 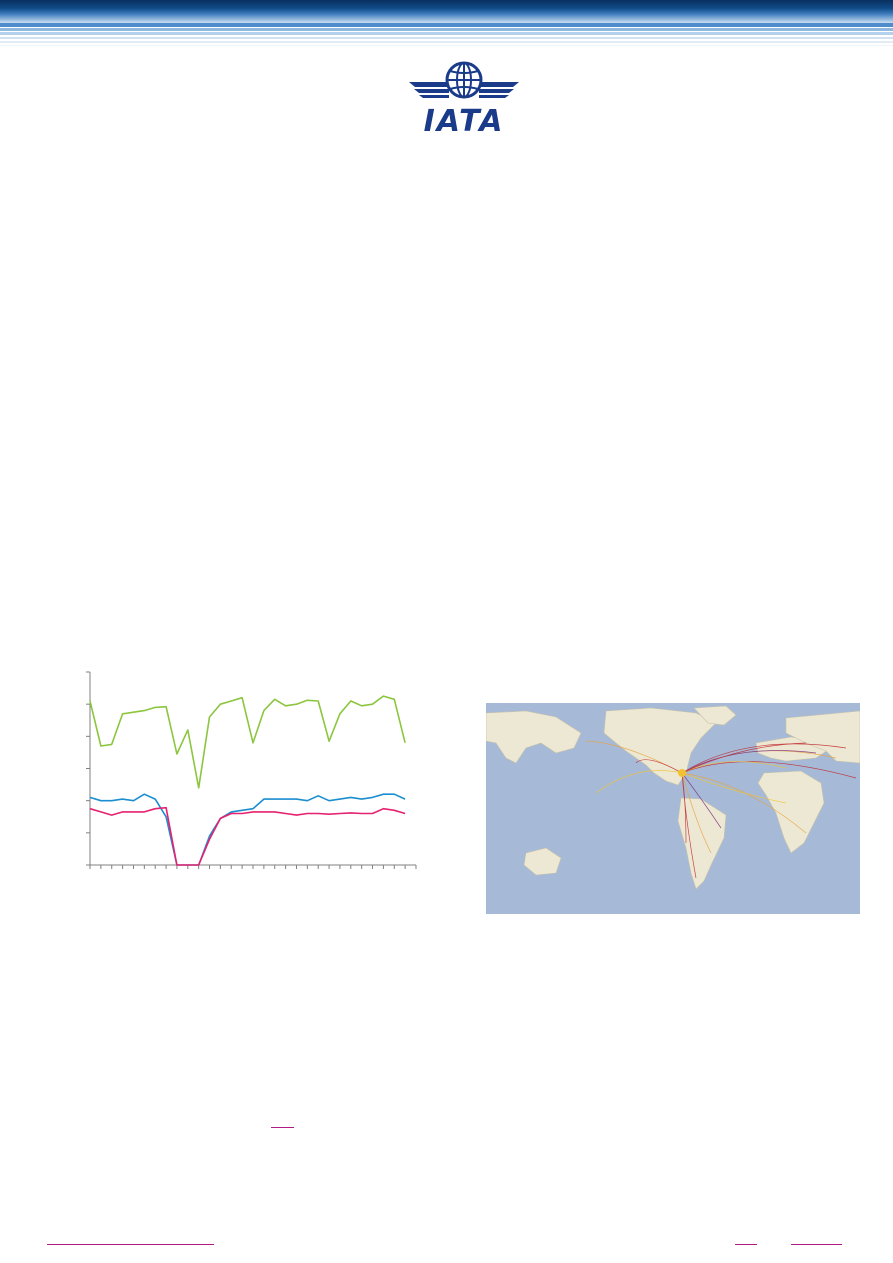 What do you see at coordinates (282, 1127) in the screenshot?
I see `body-link-line` at bounding box center [282, 1127].